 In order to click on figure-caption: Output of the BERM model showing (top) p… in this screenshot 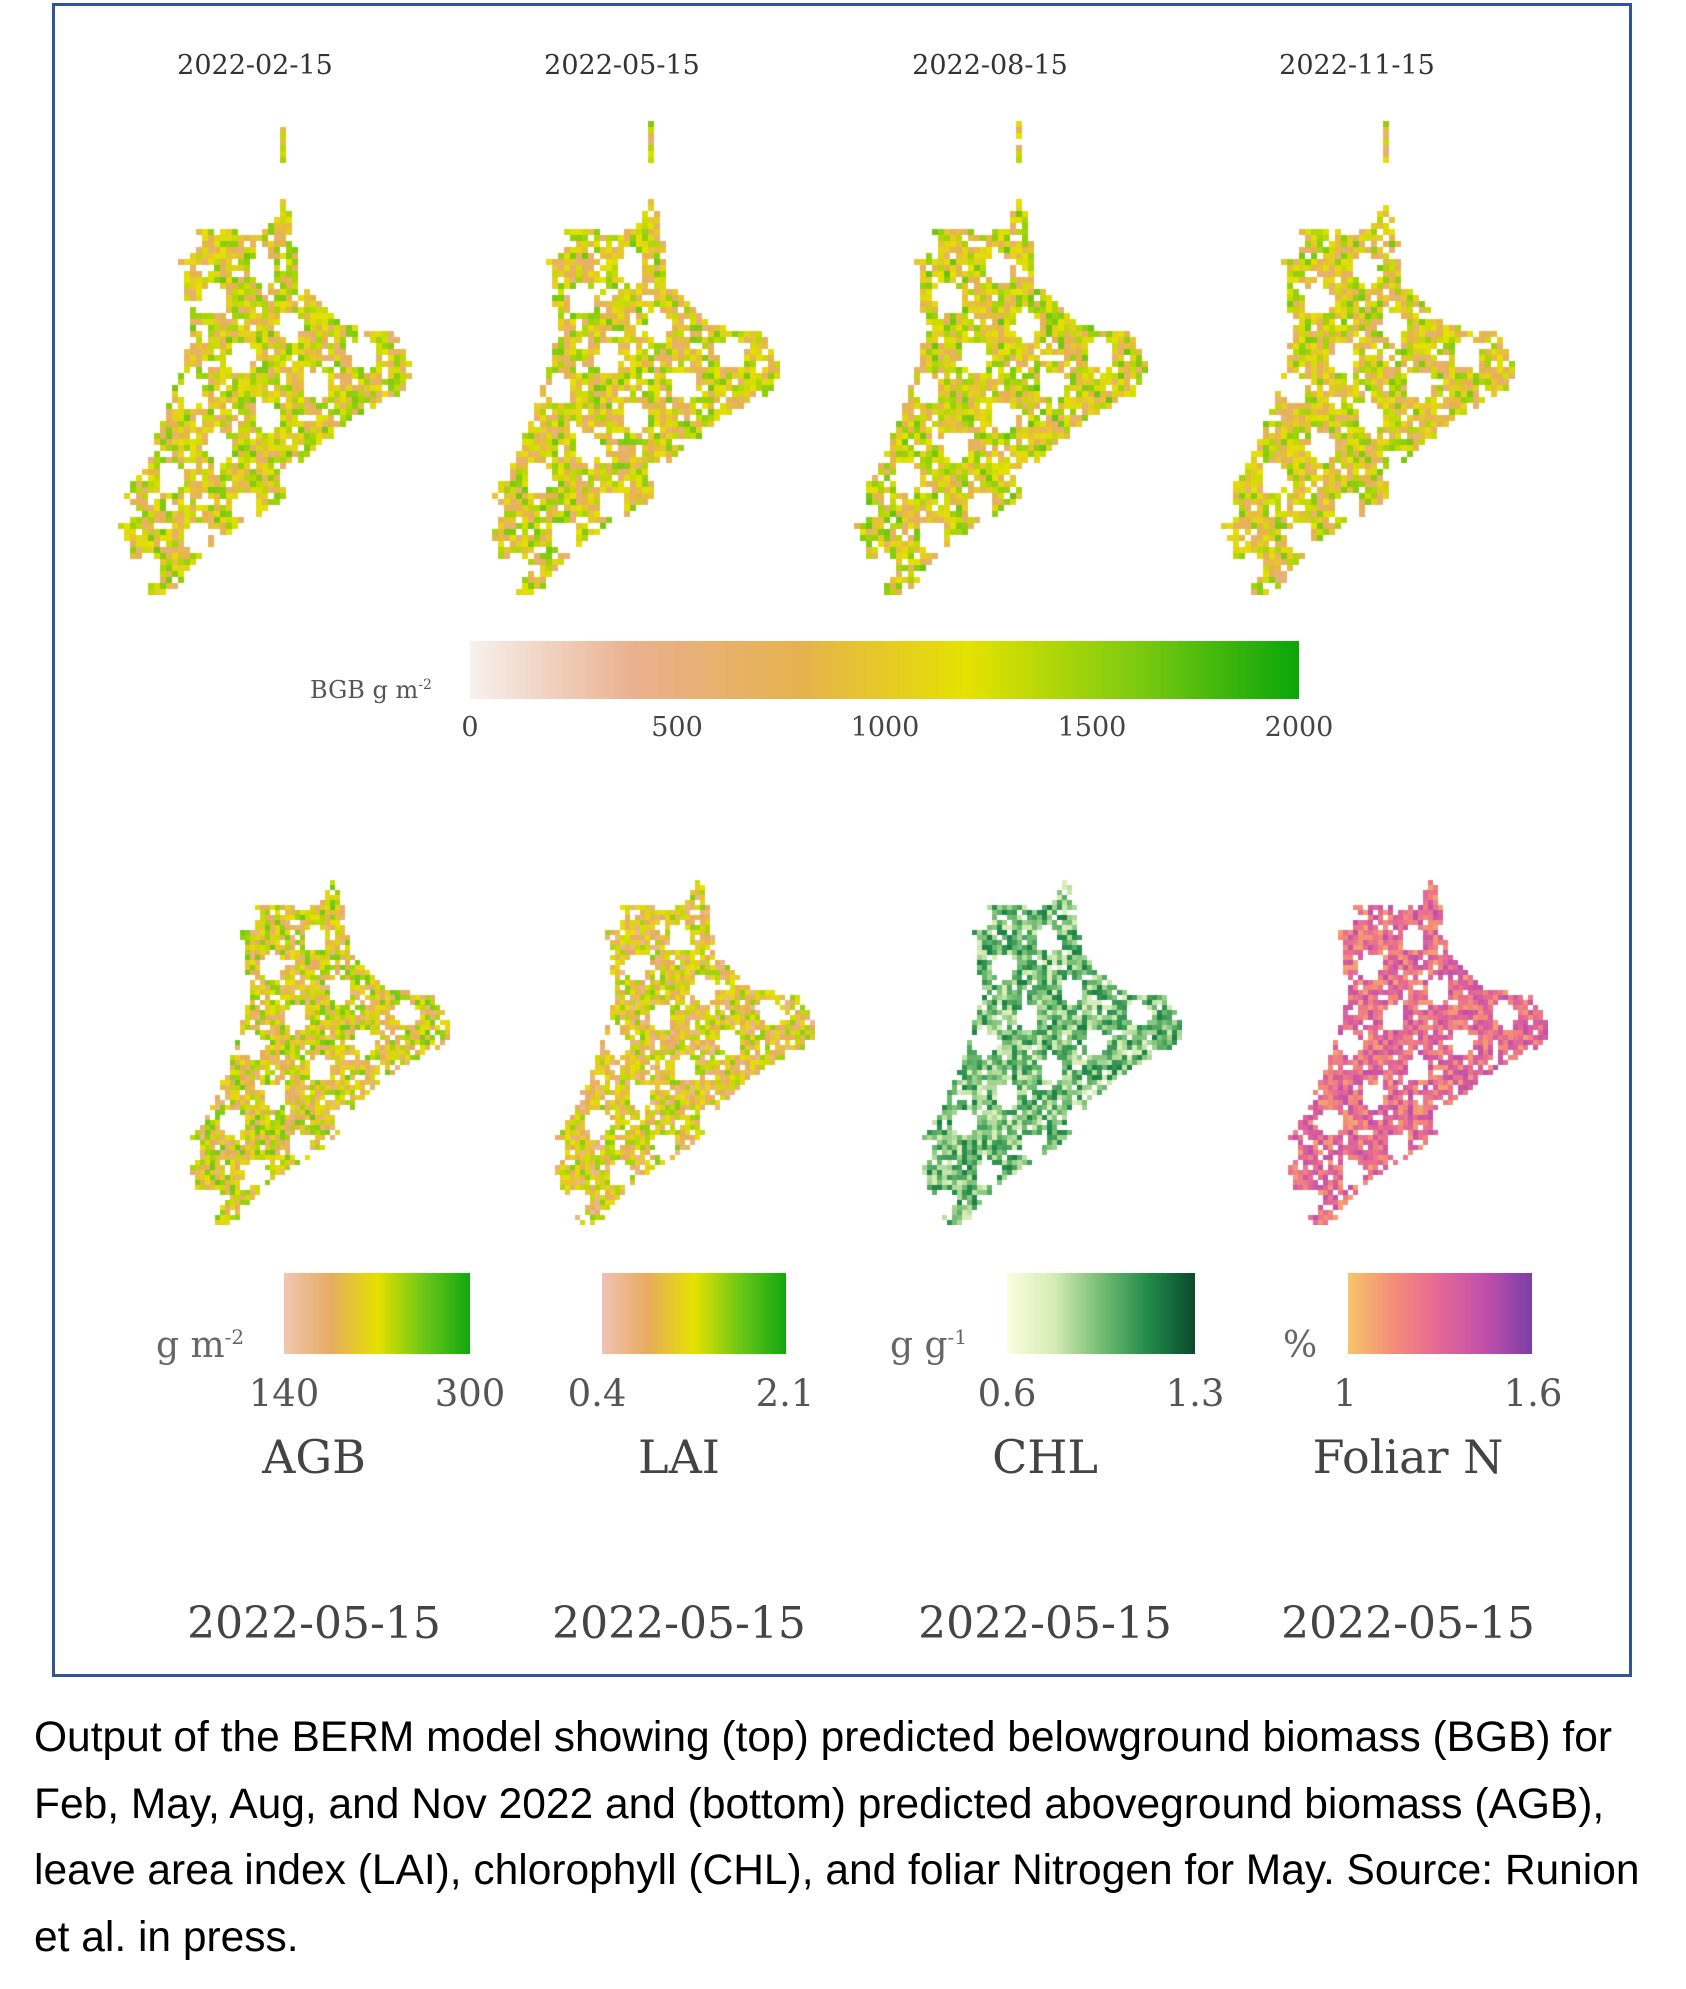, I will do `click(837, 1837)`.